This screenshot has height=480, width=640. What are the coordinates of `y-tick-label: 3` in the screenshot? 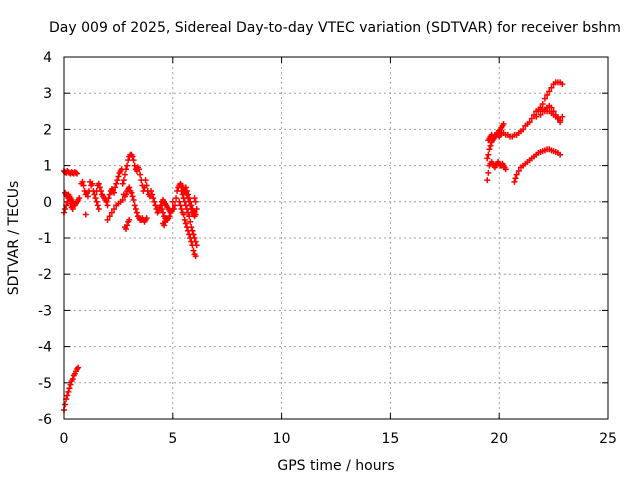 It's located at (47, 94).